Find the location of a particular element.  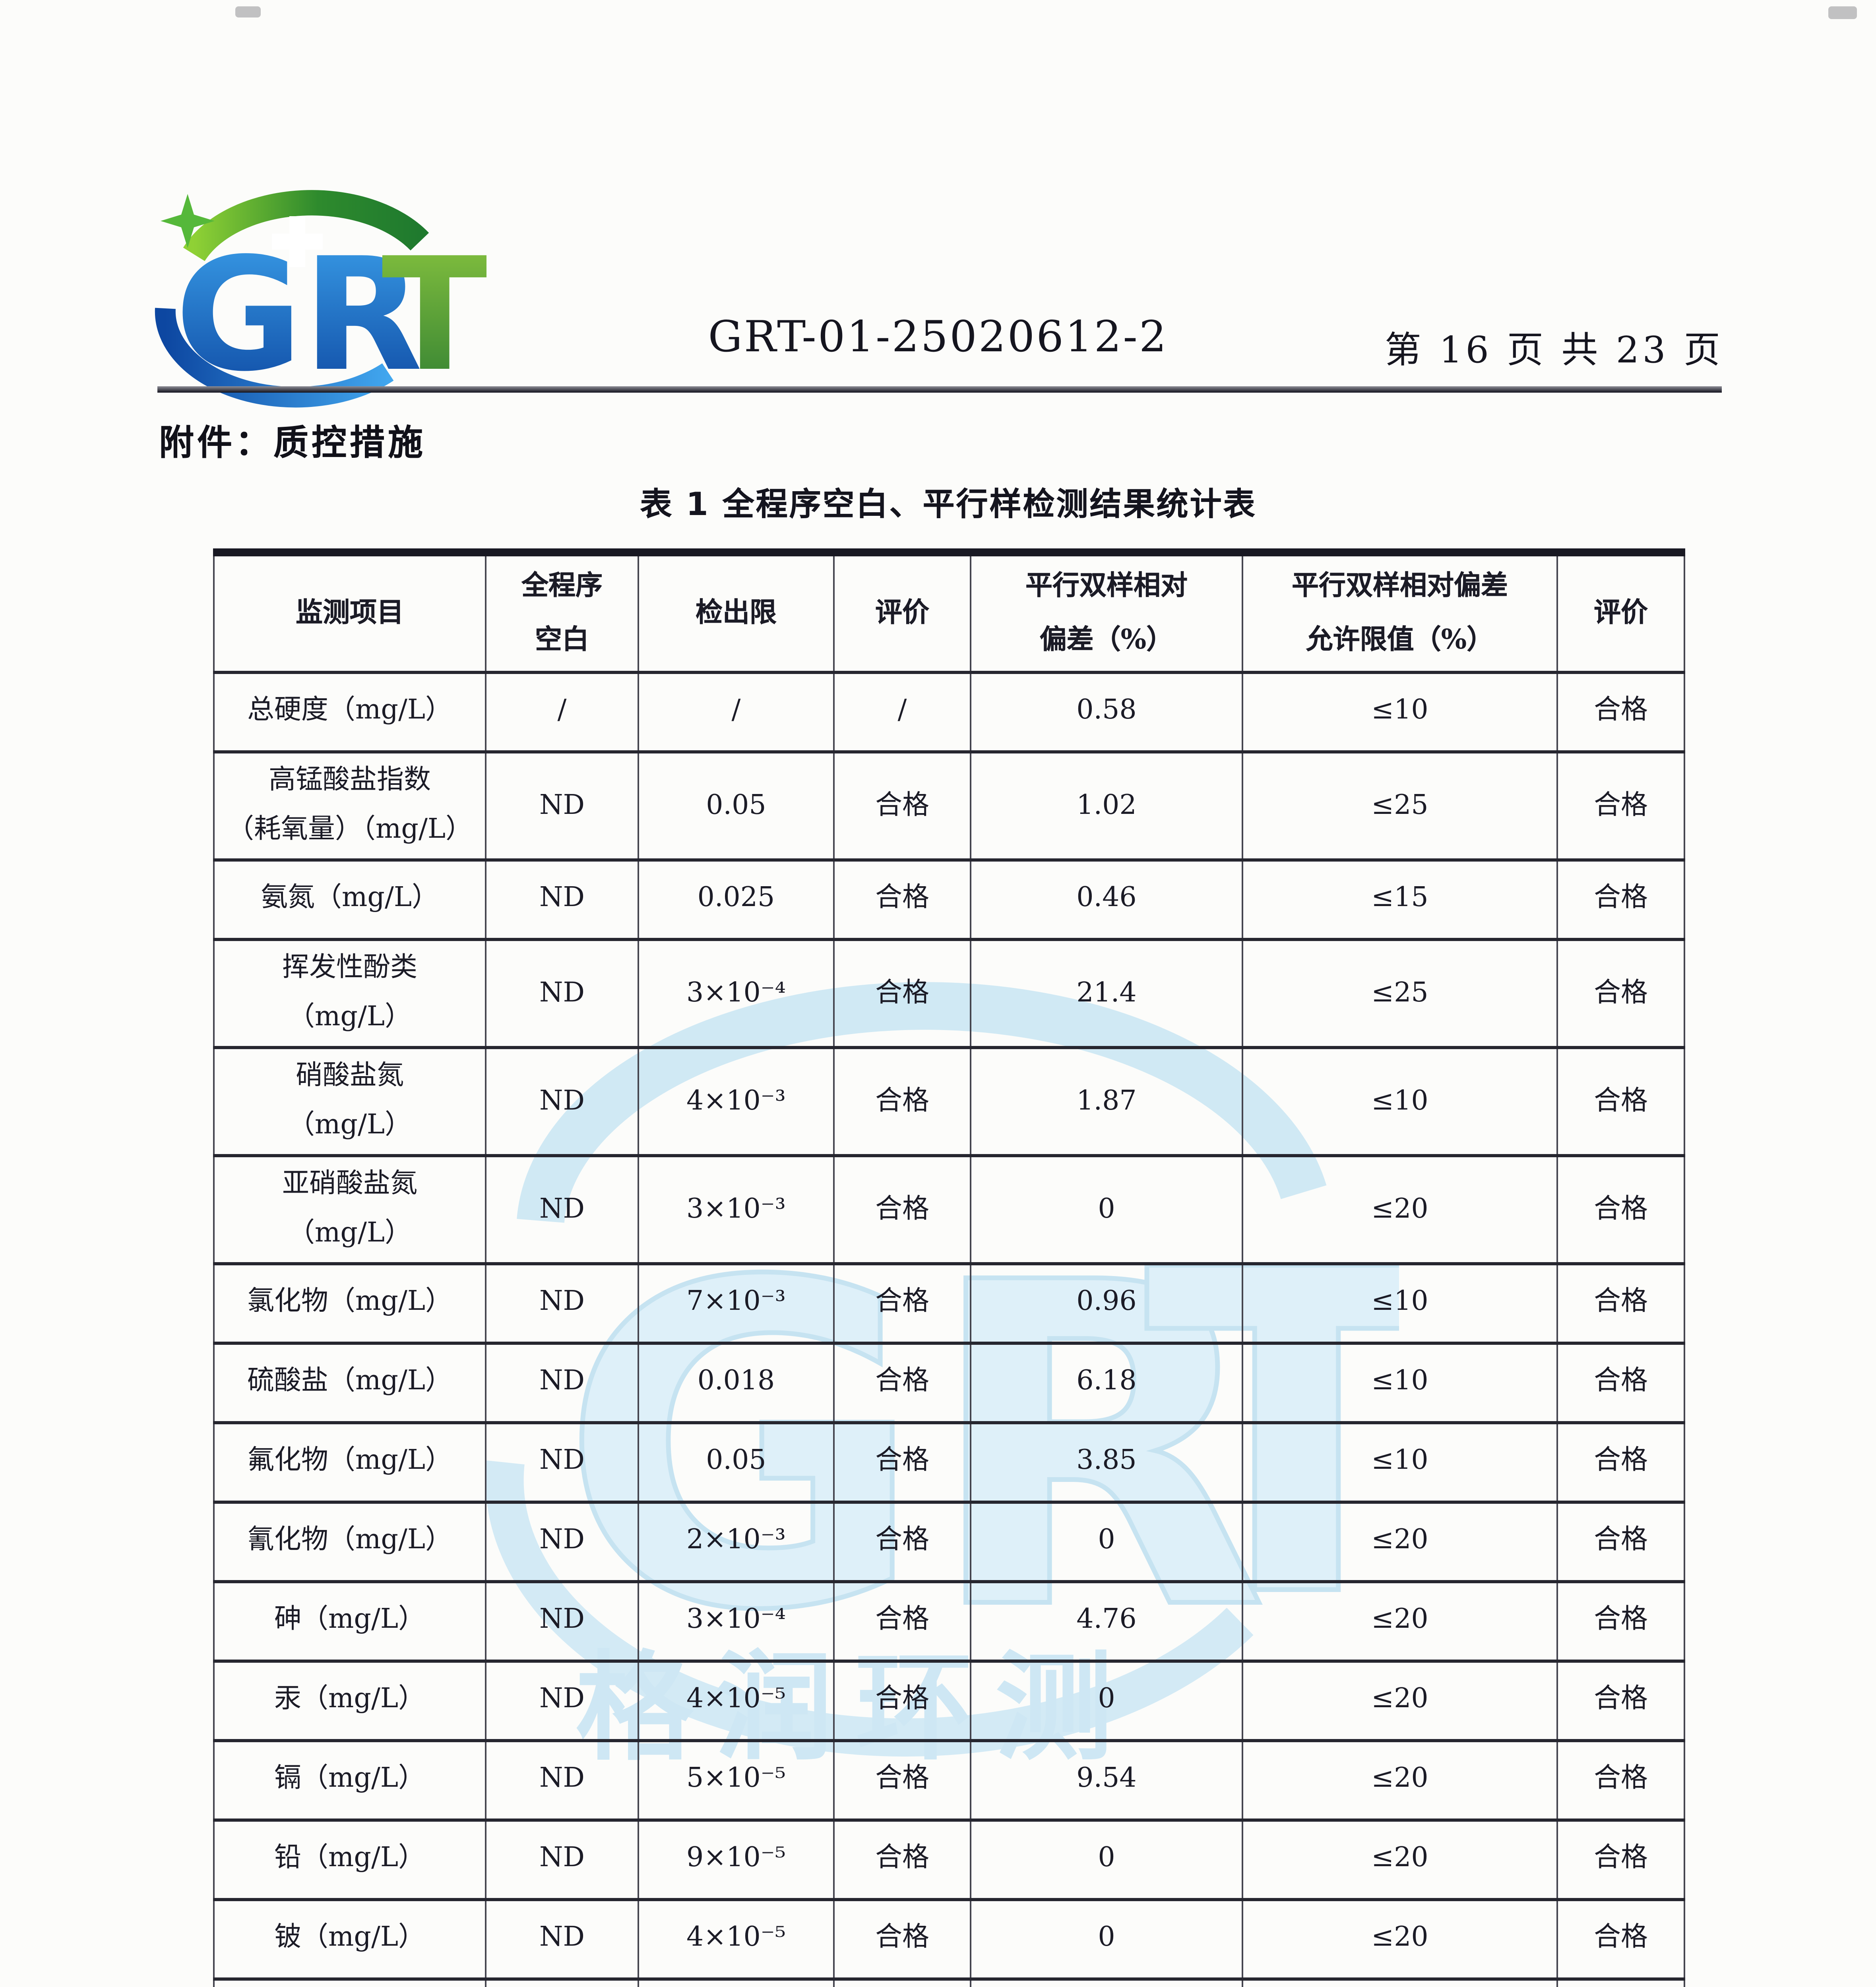

table-row: 硫酸盐（mg/L） ND 0.018 合格 6.18 ≤10 合格 is located at coordinates (949, 1383).